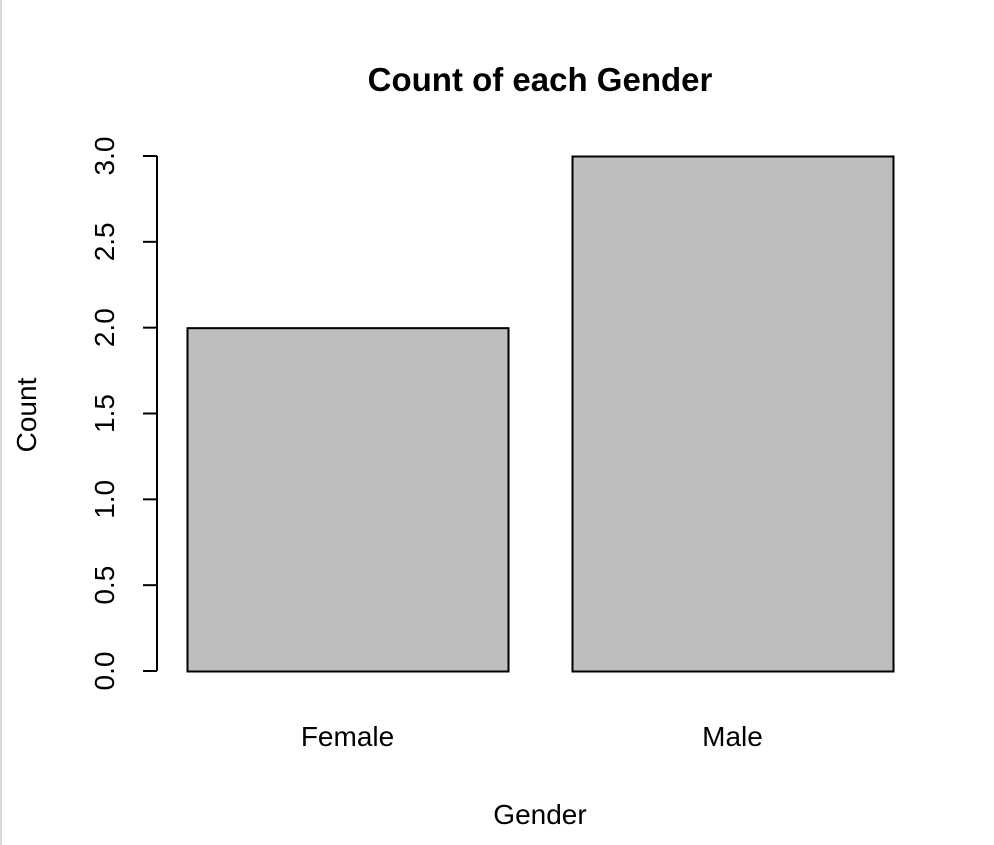 The image size is (994, 845). Describe the element at coordinates (104, 327) in the screenshot. I see `y-tick-label: 2.0` at that location.